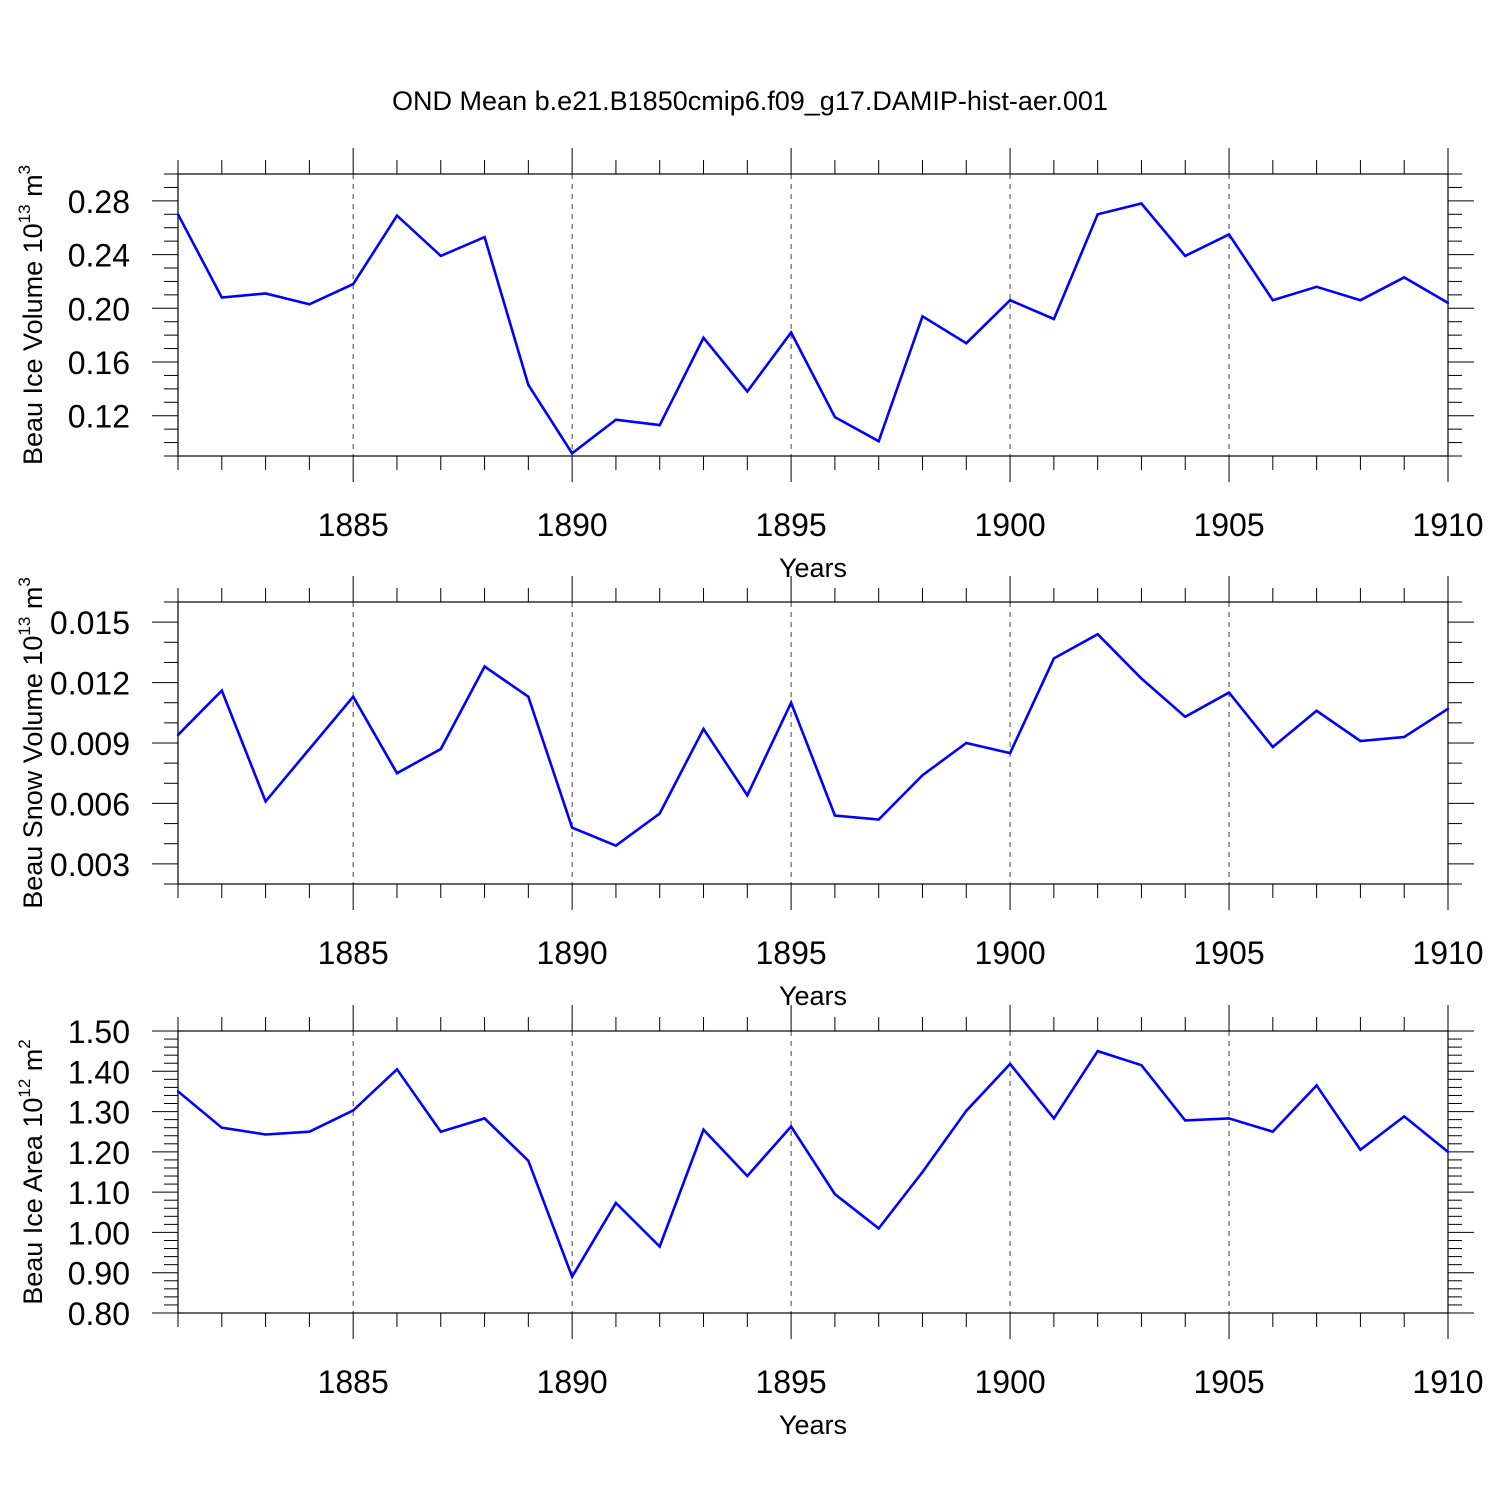 The image size is (1500, 1505). What do you see at coordinates (99, 1032) in the screenshot?
I see `y-tick-label: 1.50` at bounding box center [99, 1032].